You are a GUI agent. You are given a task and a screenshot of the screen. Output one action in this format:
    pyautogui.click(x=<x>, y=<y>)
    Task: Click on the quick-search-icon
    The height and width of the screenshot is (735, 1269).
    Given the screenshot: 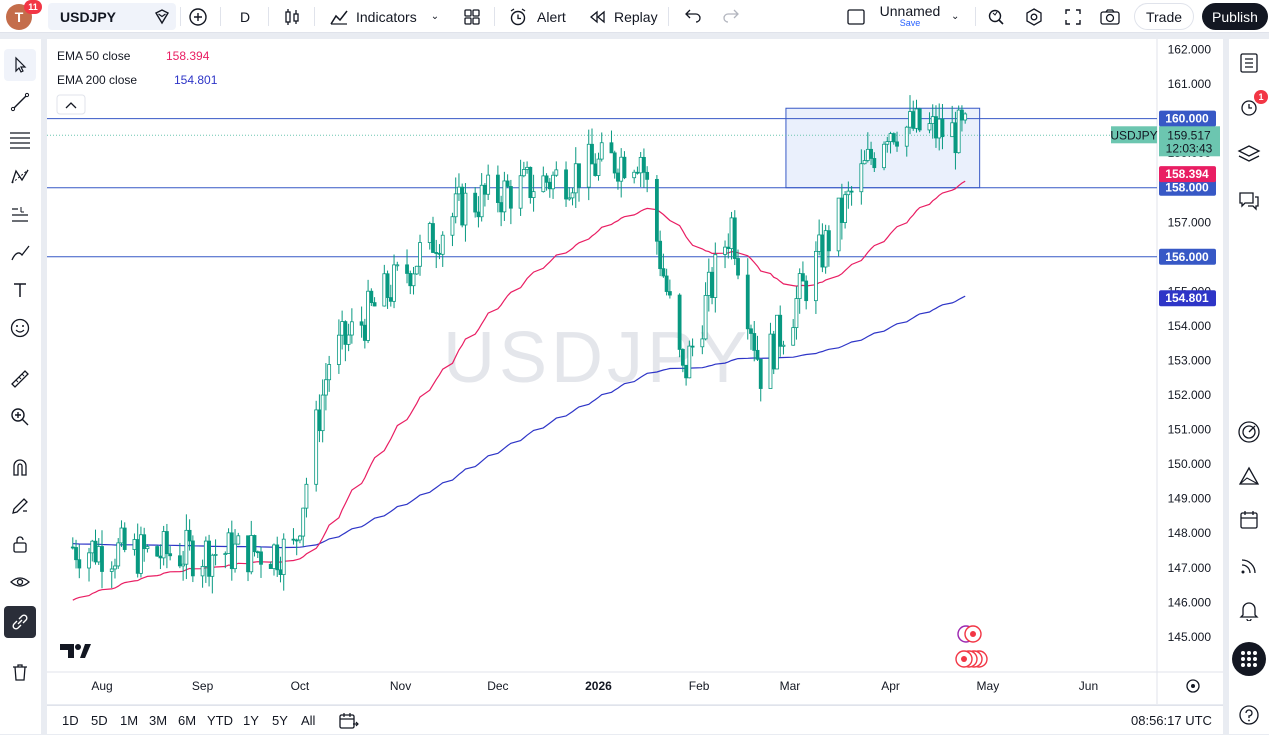 What is the action you would take?
    pyautogui.click(x=996, y=16)
    